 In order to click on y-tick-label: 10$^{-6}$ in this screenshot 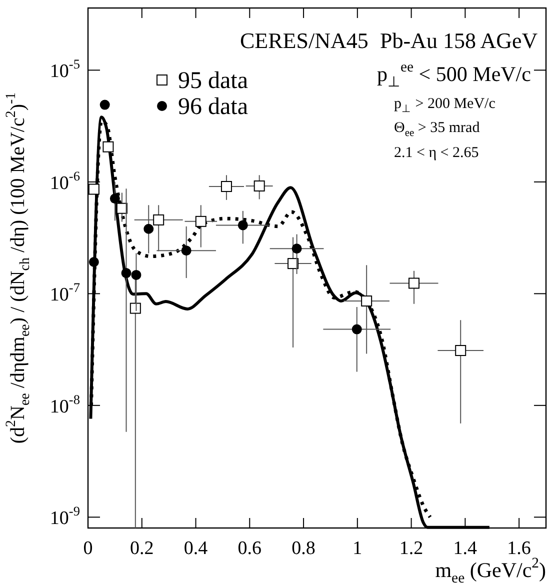, I will do `click(65, 181)`.